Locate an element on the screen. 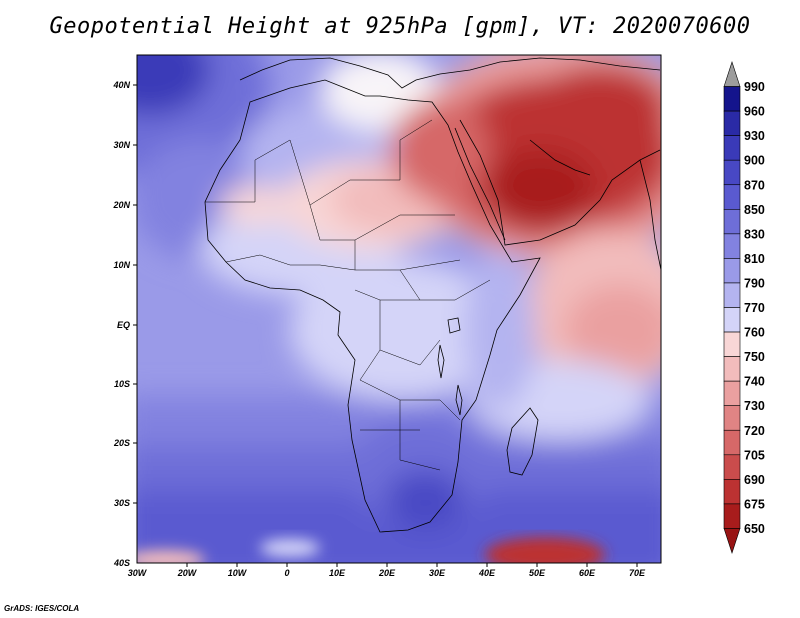 This screenshot has height=618, width=800. lake-tanganyika is located at coordinates (441, 361).